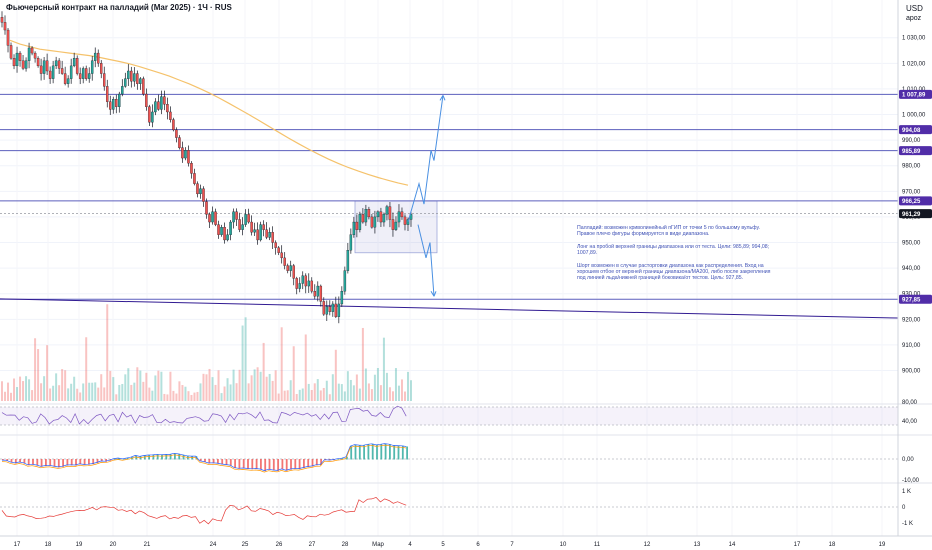  I want to click on rsi-pane, so click(449, 415).